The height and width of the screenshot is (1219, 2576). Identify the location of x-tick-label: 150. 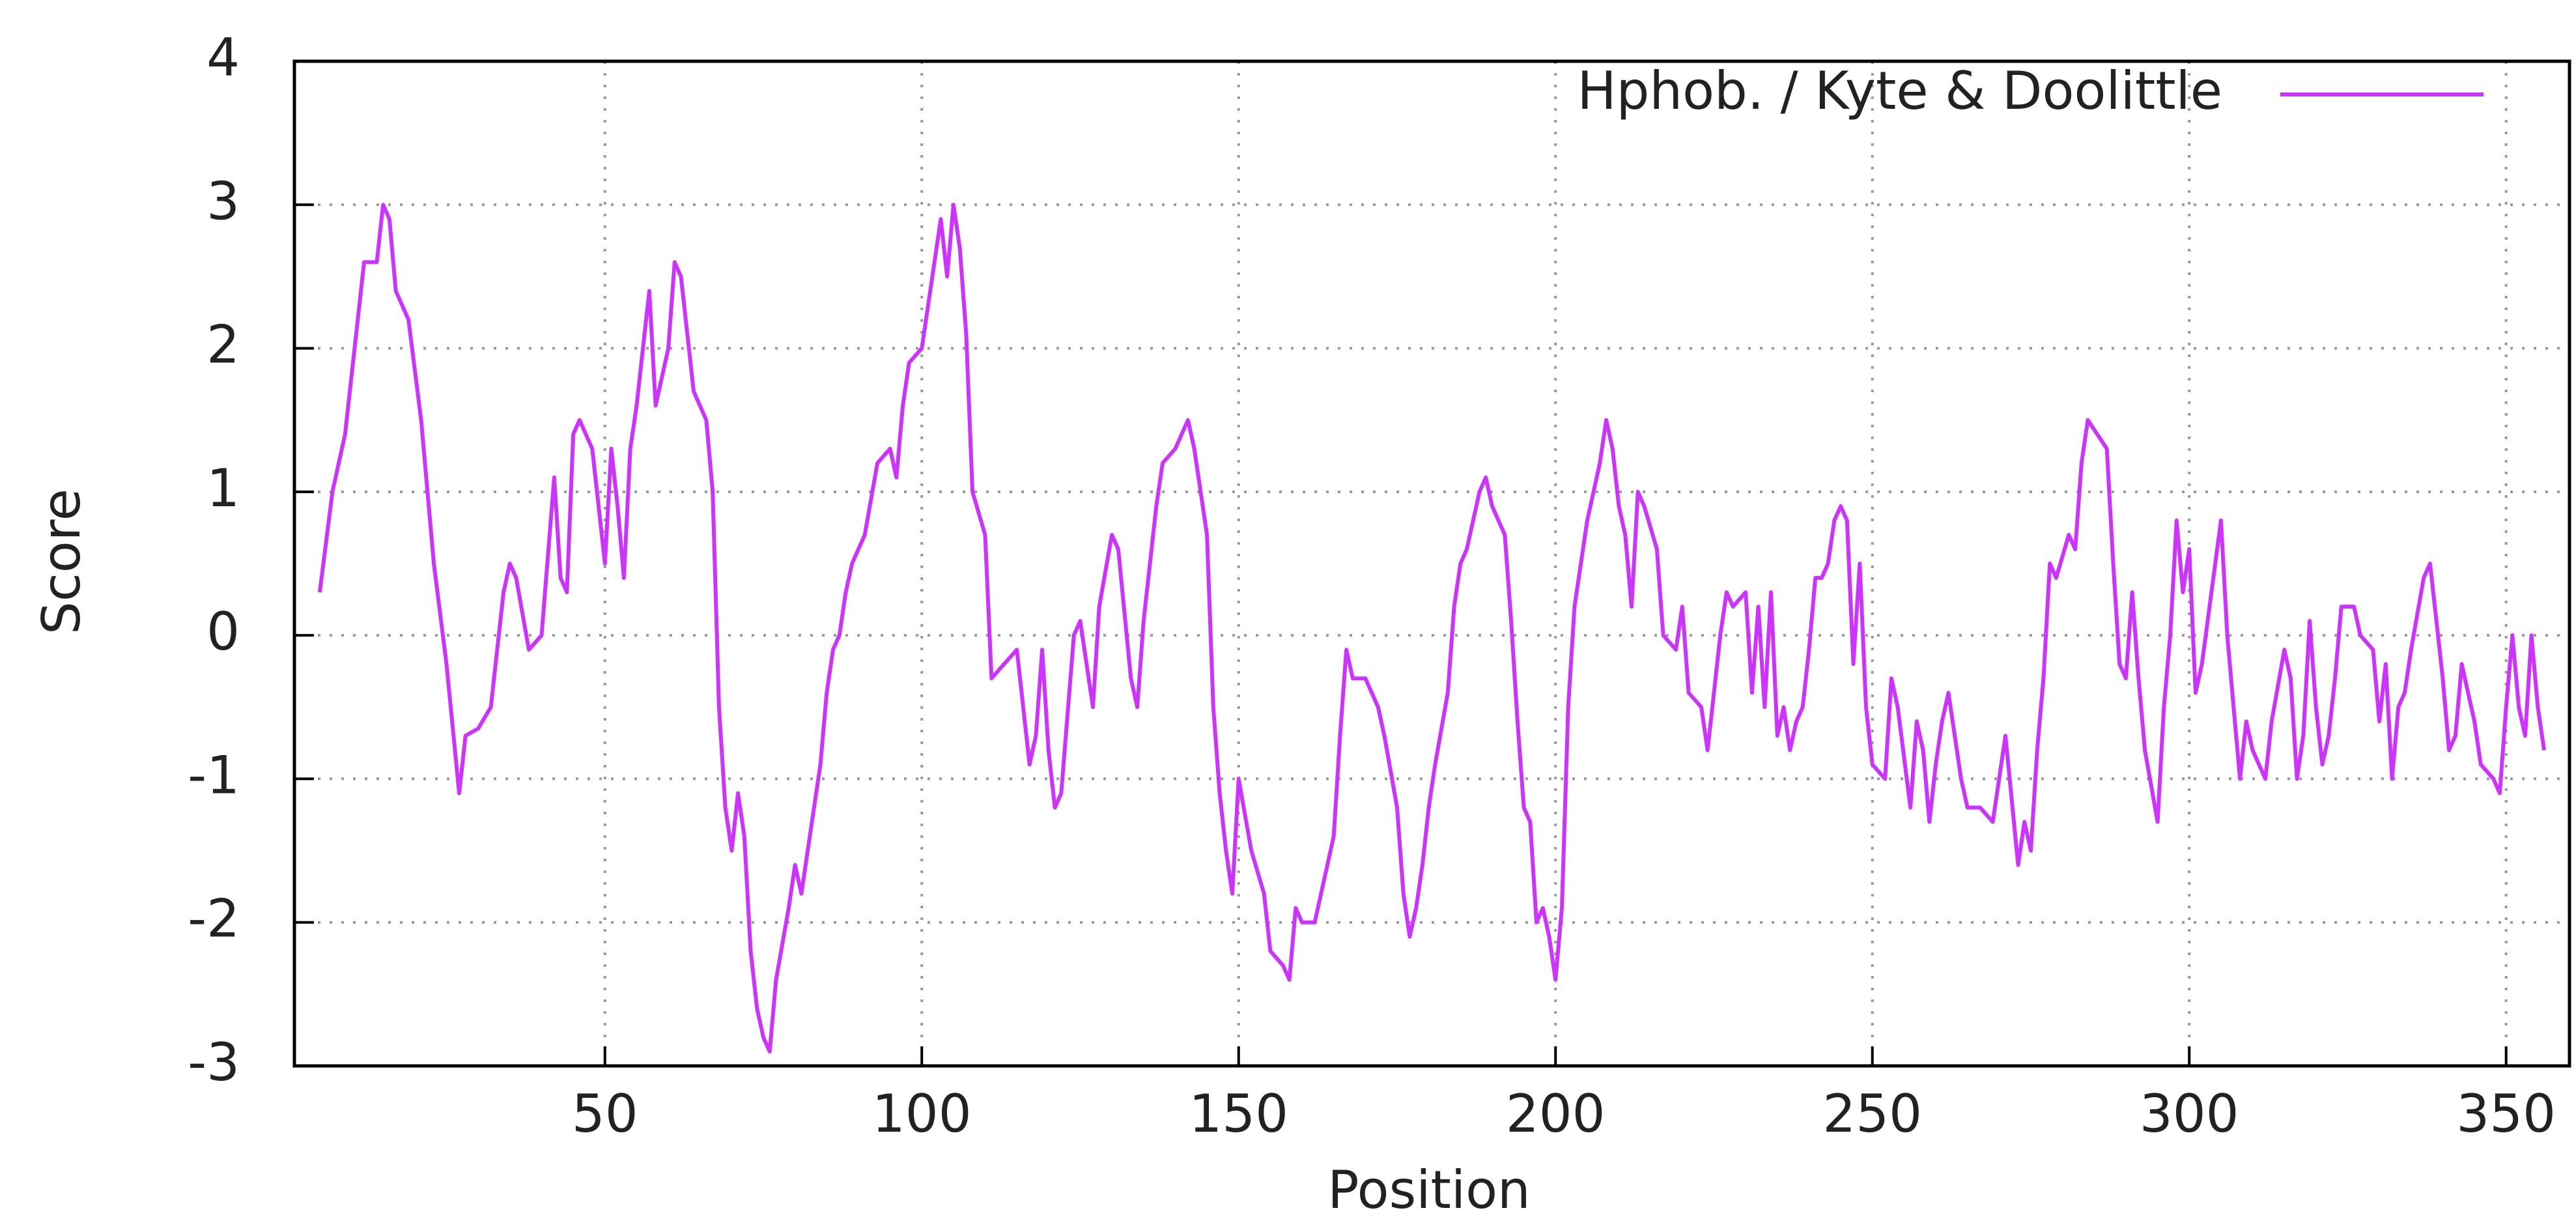
(1238, 1113).